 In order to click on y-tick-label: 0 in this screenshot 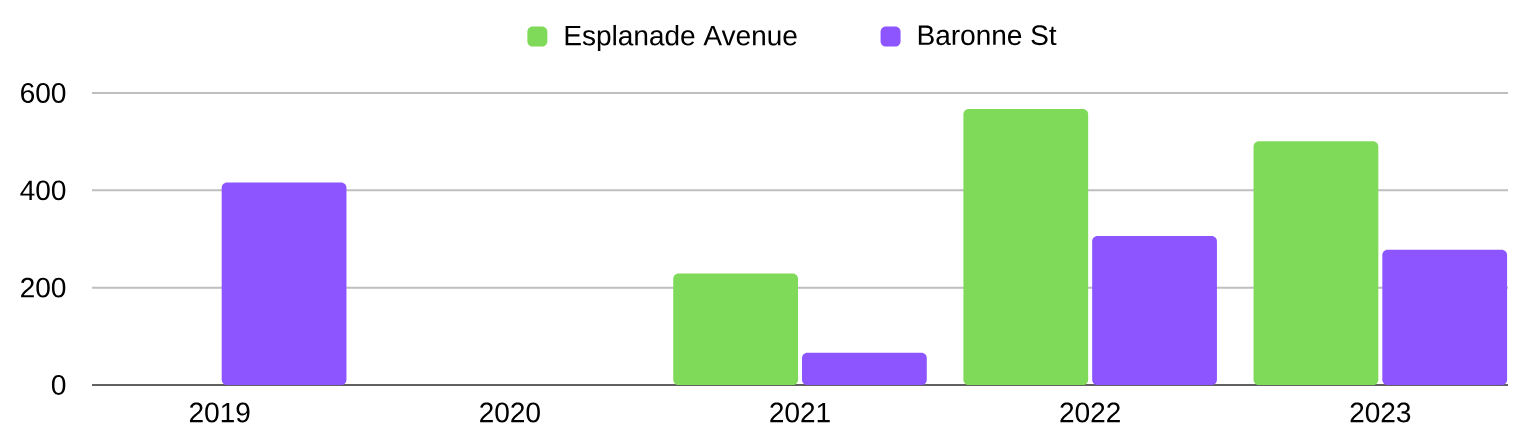, I will do `click(58, 385)`.